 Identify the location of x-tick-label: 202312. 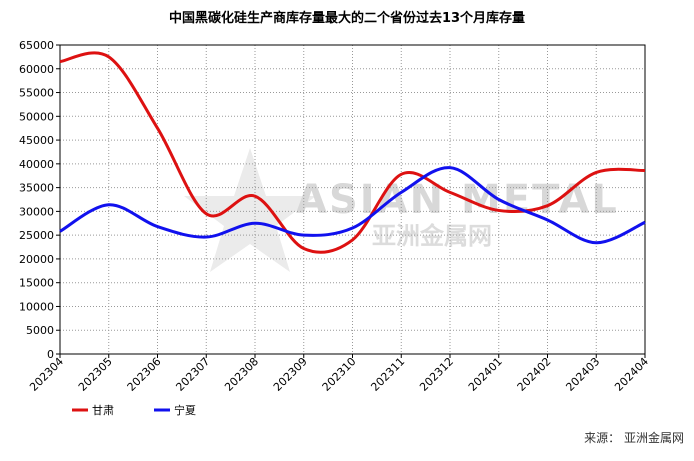
(436, 374).